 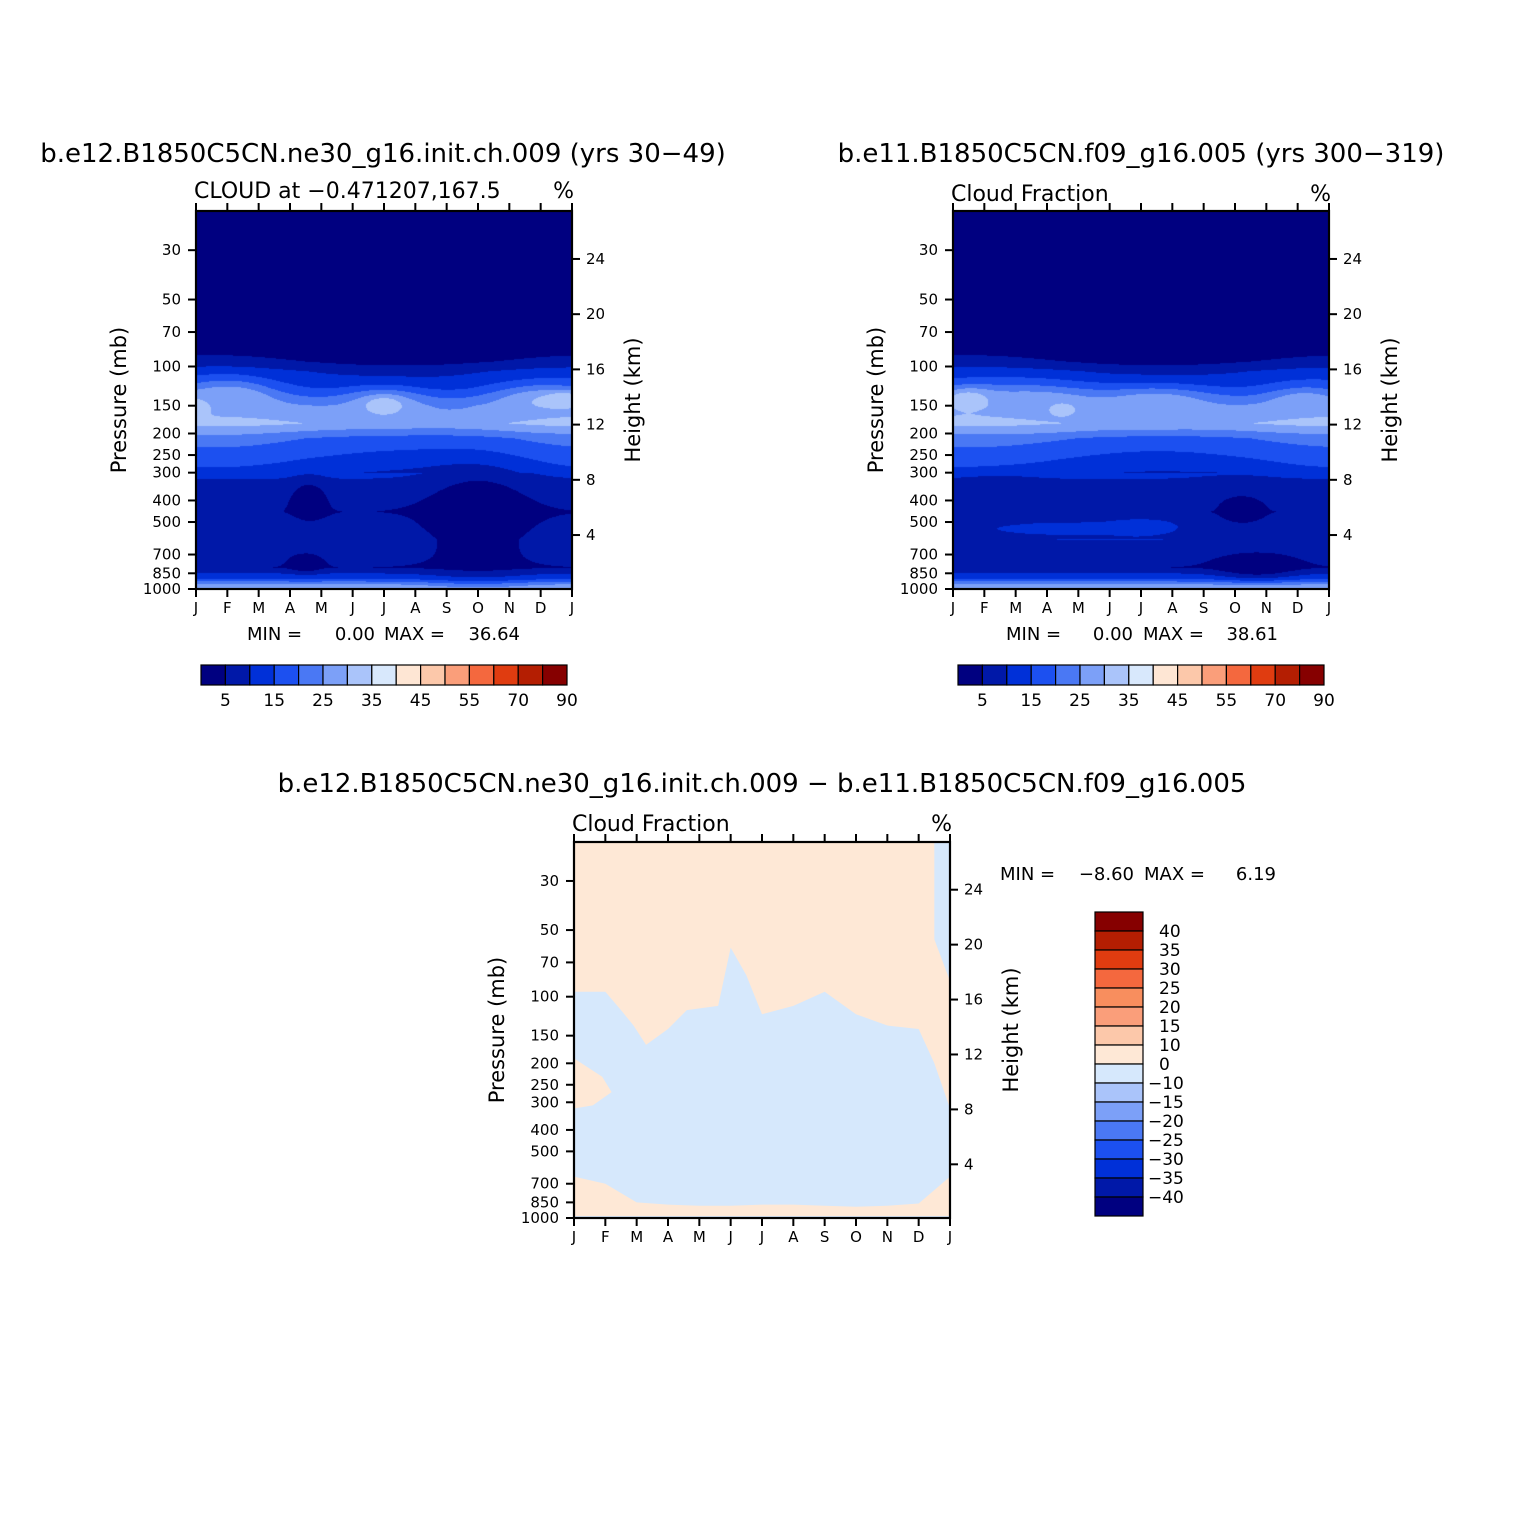 What do you see at coordinates (384, 400) in the screenshot?
I see `contour-field` at bounding box center [384, 400].